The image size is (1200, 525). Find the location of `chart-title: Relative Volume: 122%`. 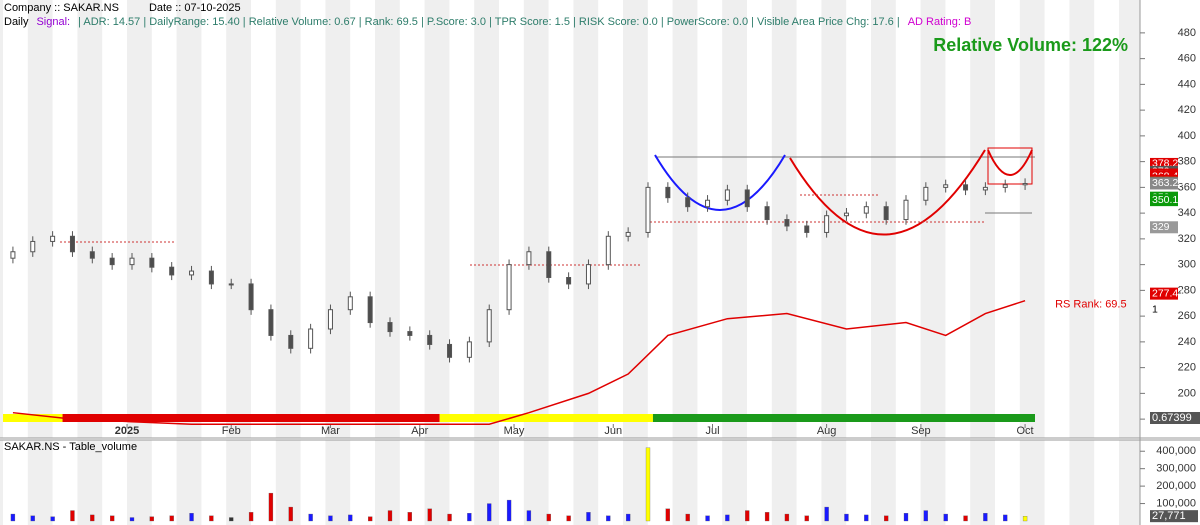

chart-title: Relative Volume: 122% is located at coordinates (1030, 45).